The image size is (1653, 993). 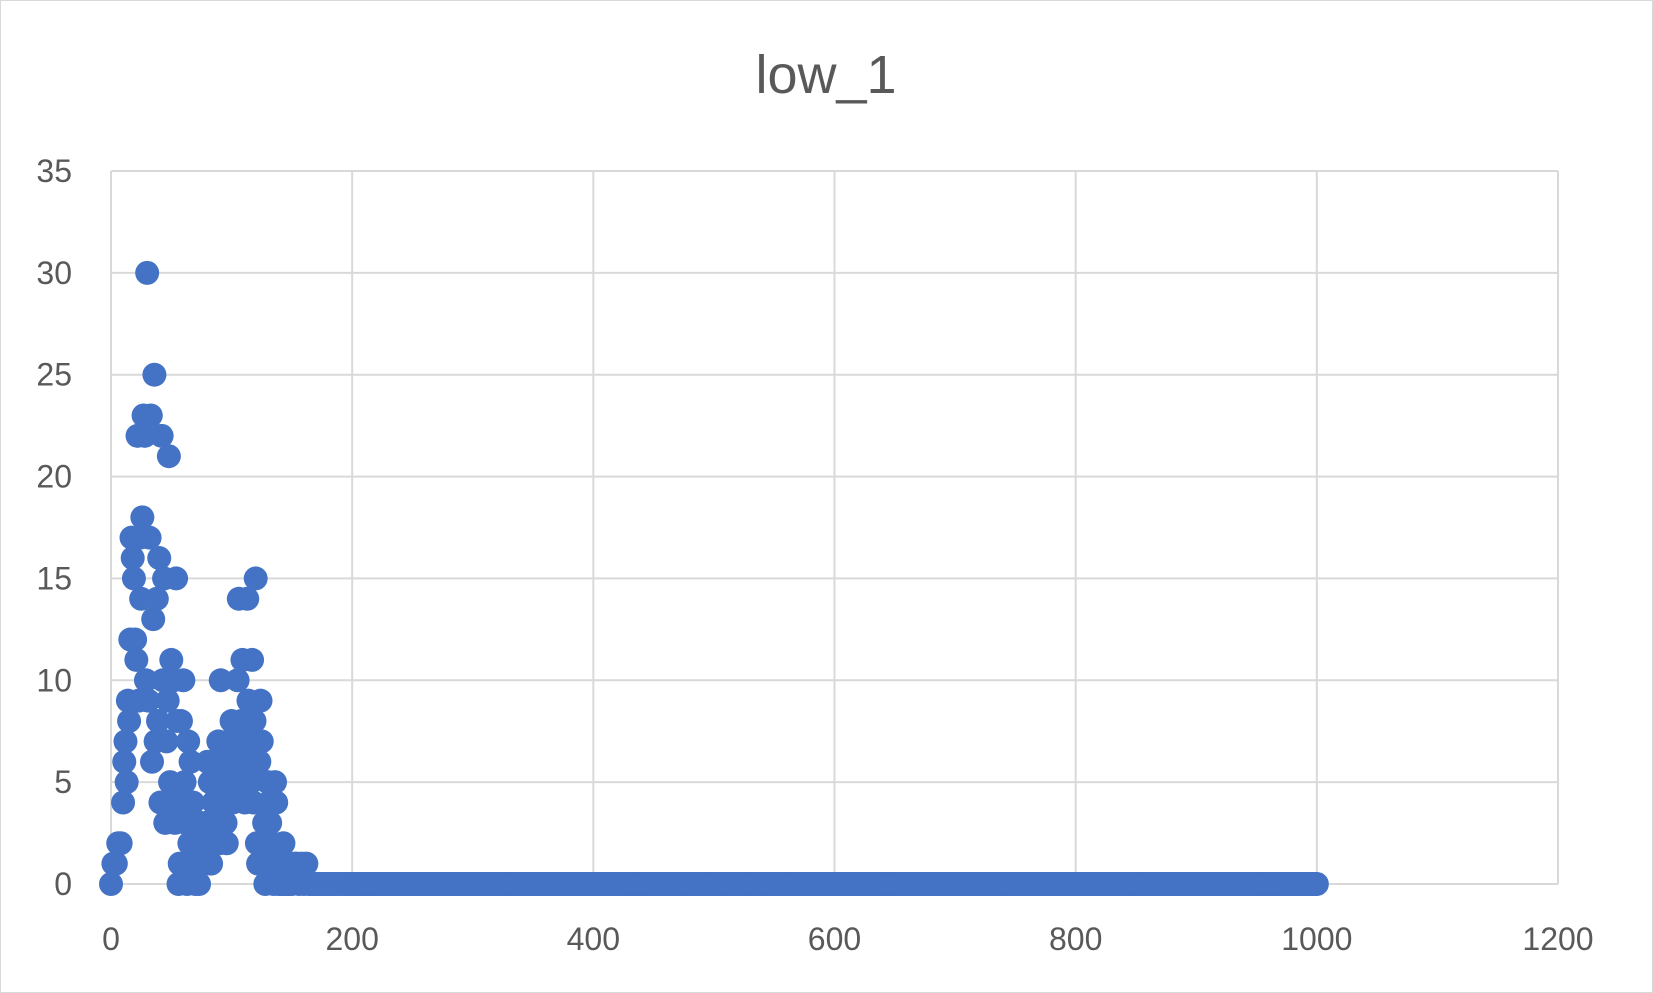 What do you see at coordinates (351, 939) in the screenshot?
I see `x-tick-label: 200` at bounding box center [351, 939].